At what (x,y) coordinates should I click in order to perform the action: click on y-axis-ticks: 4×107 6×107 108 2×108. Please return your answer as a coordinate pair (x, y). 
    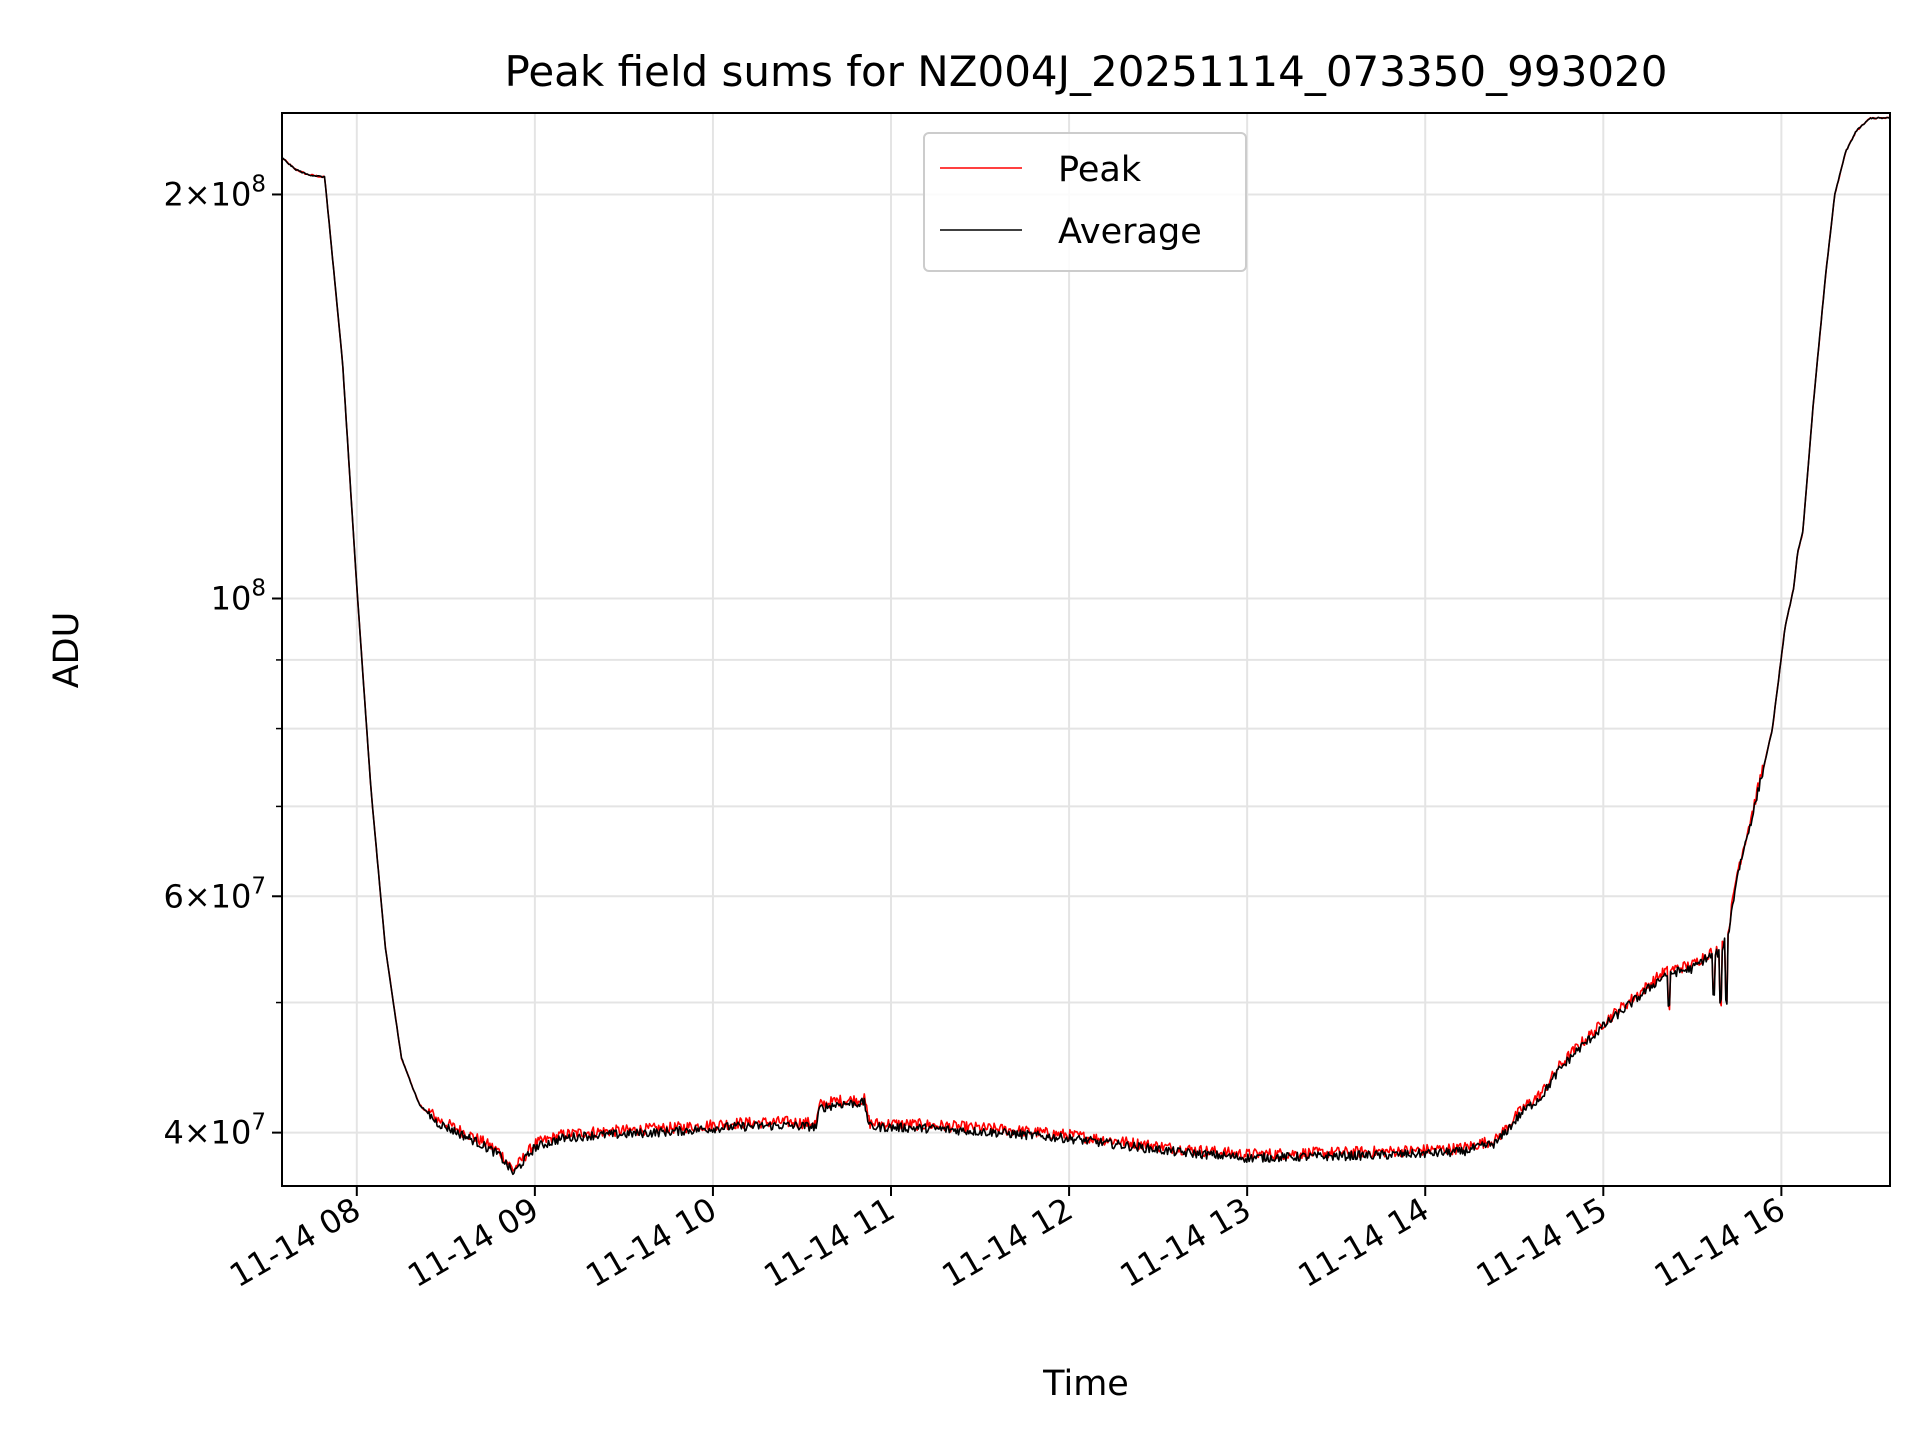
    Looking at the image, I should click on (222, 661).